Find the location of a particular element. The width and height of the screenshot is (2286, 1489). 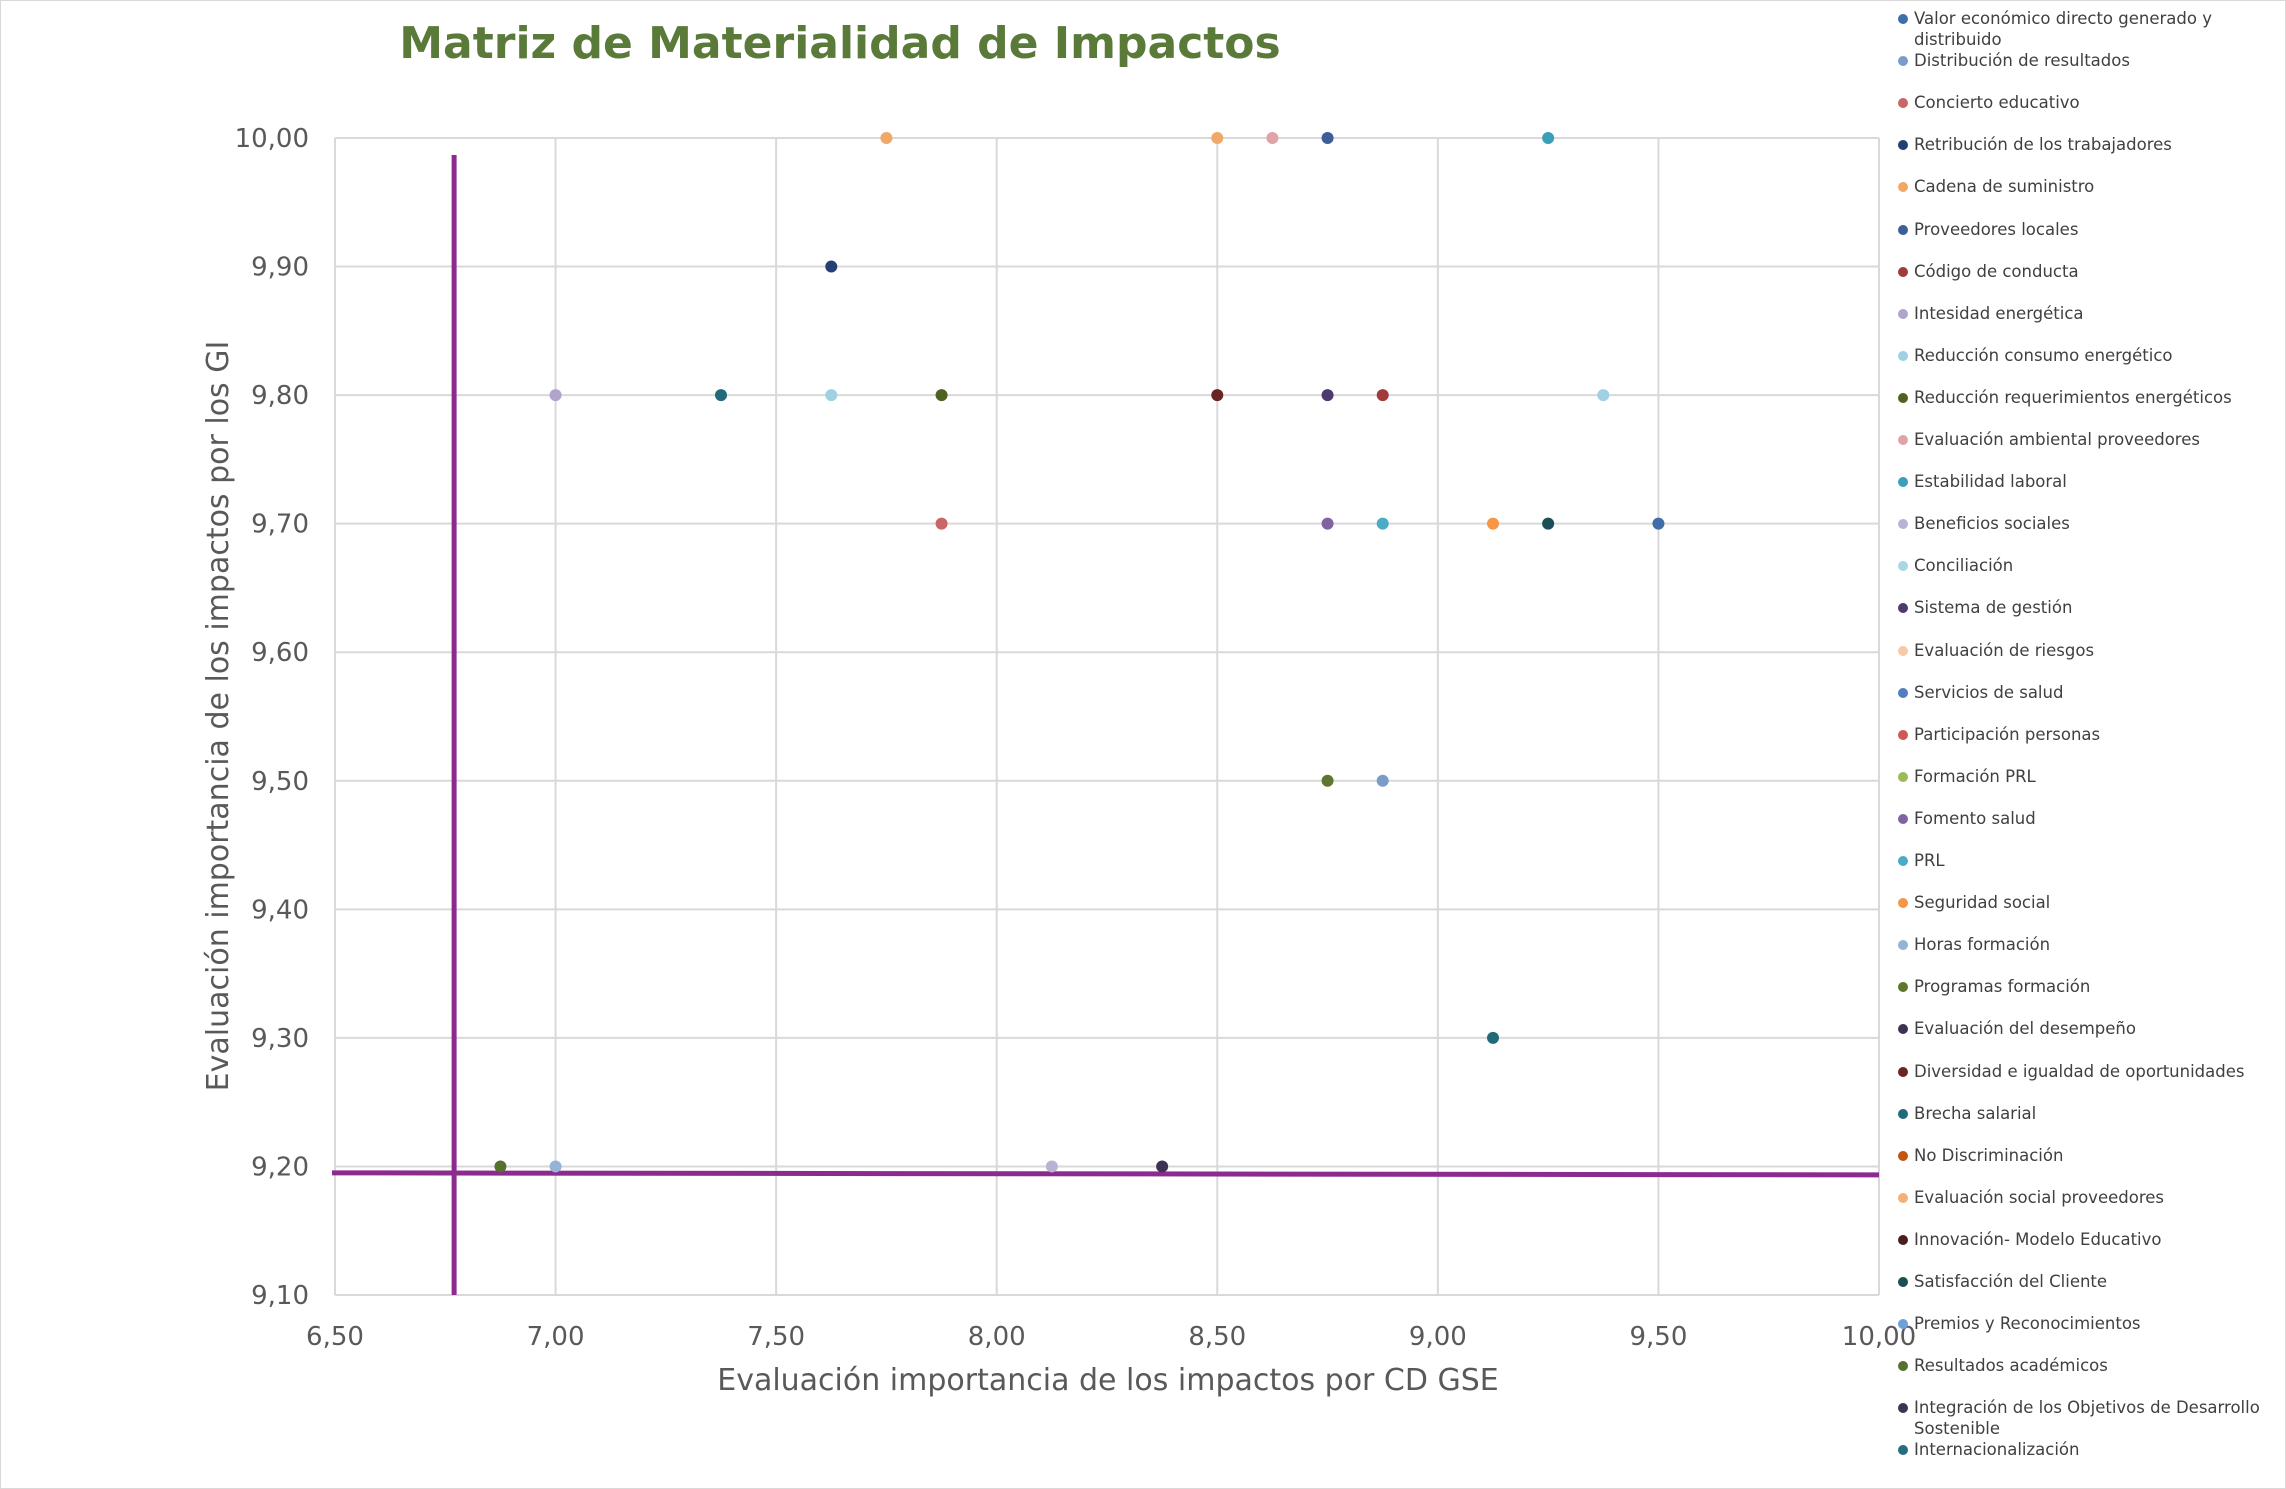

legend-item: Cadena de suministro is located at coordinates (2086, 186).